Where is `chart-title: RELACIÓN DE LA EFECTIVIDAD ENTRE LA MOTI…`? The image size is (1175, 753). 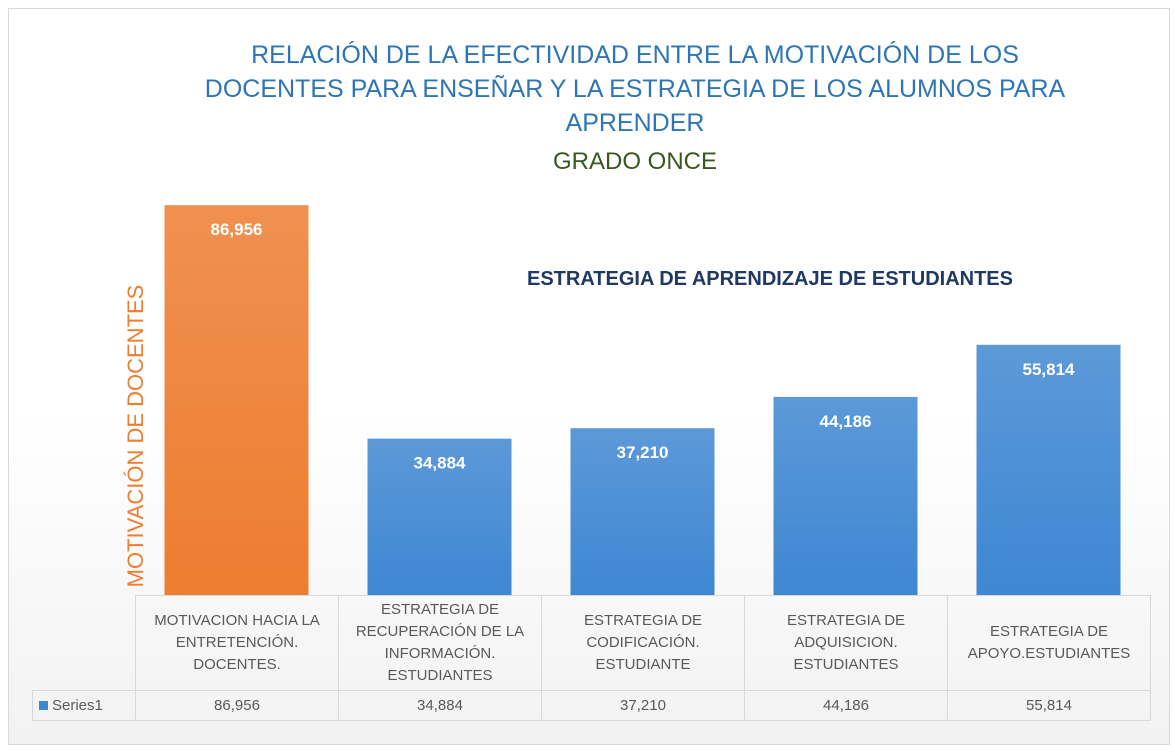 chart-title: RELACIÓN DE LA EFECTIVIDAD ENTRE LA MOTI… is located at coordinates (635, 89).